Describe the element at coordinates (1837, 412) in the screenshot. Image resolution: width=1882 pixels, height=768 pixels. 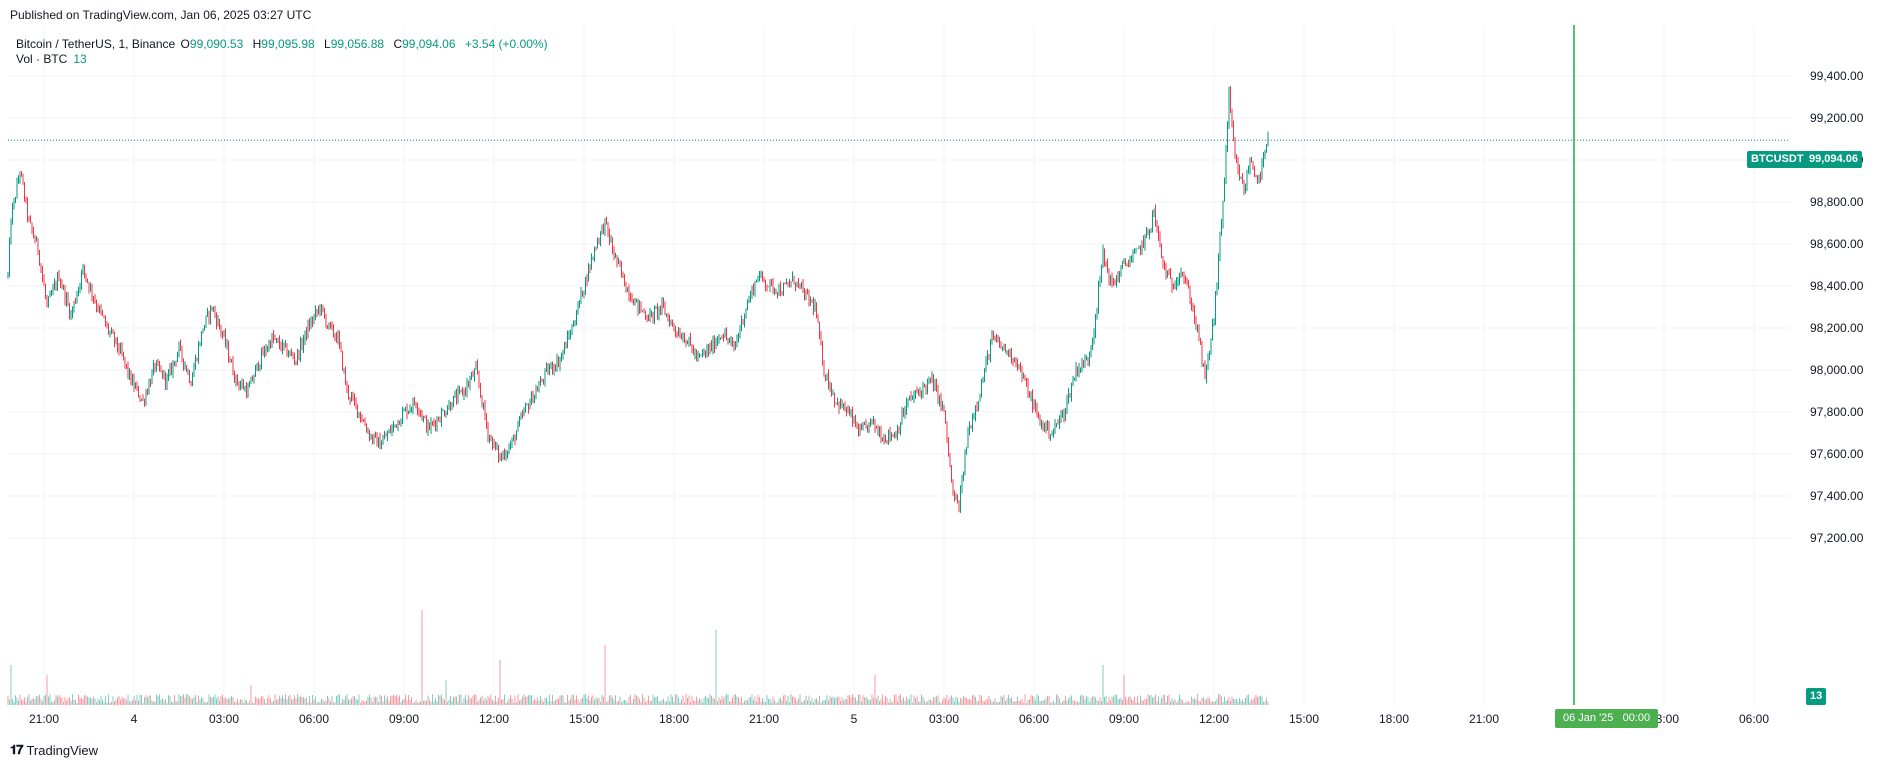
I see `price-tick-label: 97,800.00` at that location.